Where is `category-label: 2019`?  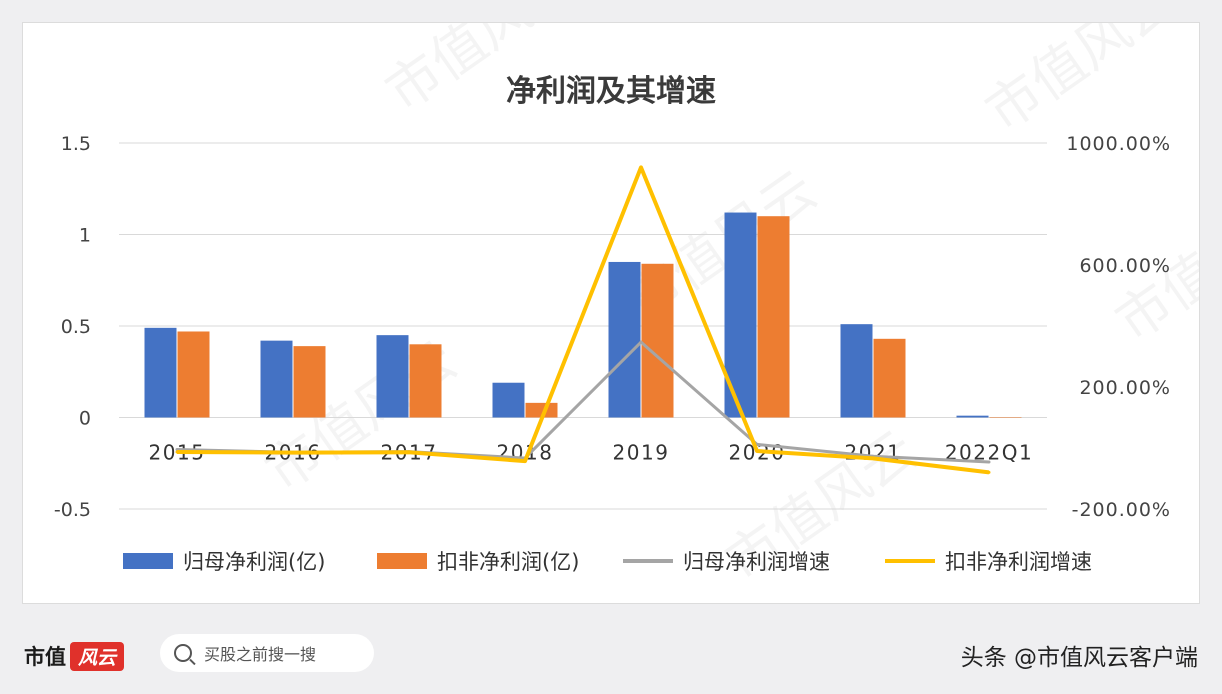
category-label: 2019 is located at coordinates (641, 453).